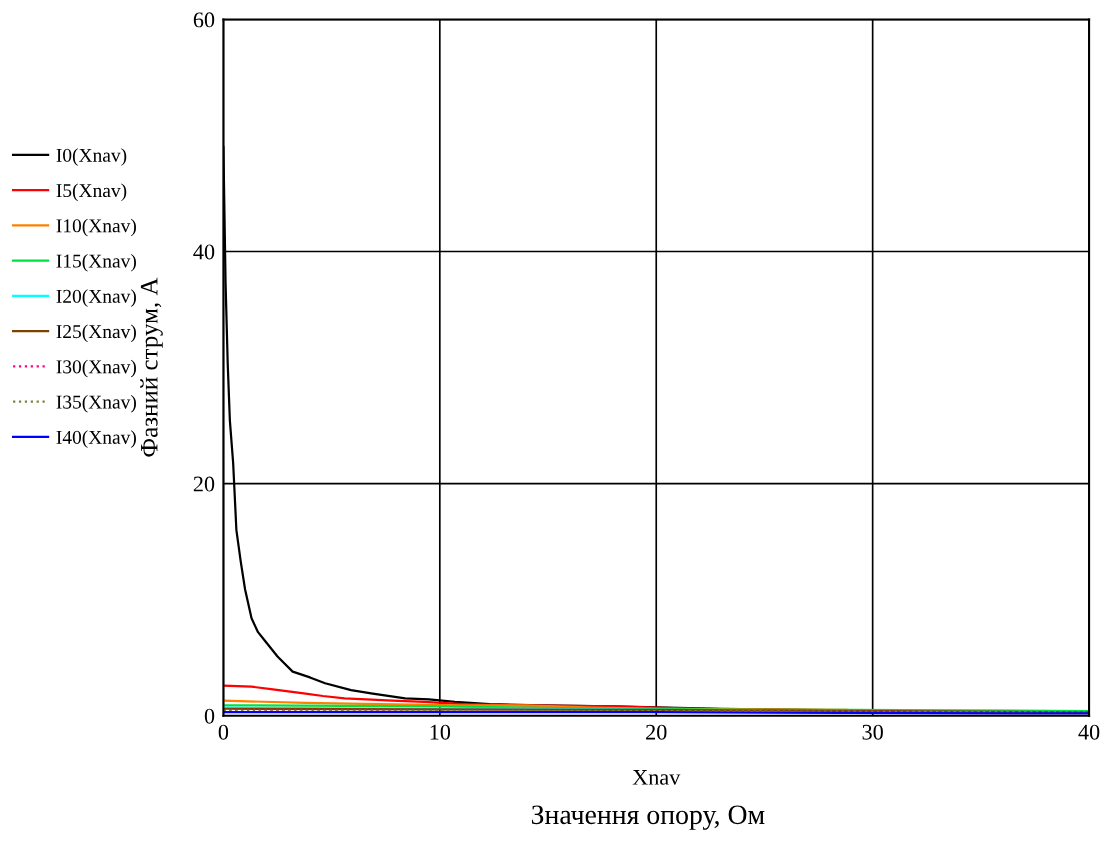  Describe the element at coordinates (872, 732) in the screenshot. I see `x-tick-label: 30` at that location.